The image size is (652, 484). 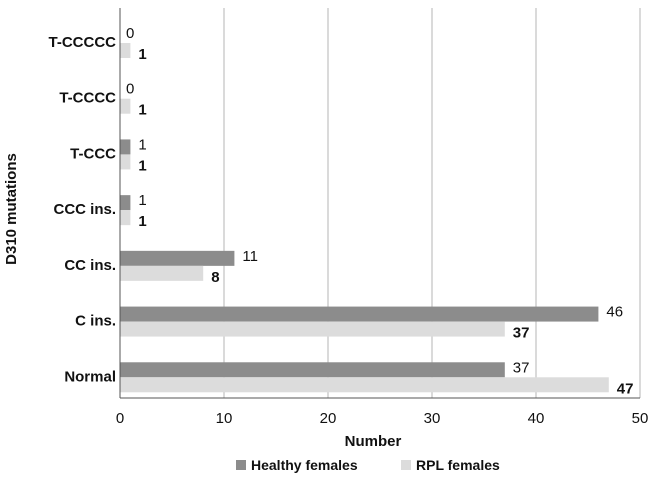 I want to click on x-tick-label: 20, so click(x=328, y=418).